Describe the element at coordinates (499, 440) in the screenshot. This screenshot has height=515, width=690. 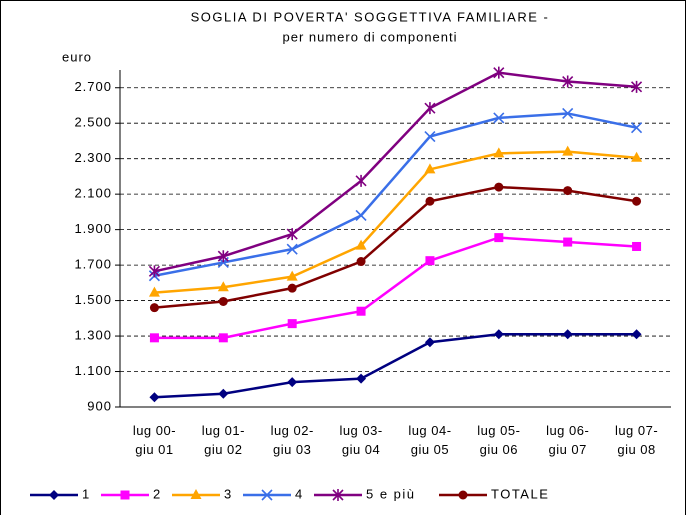
I see `x-tick-label: lug 05- giu 06` at that location.